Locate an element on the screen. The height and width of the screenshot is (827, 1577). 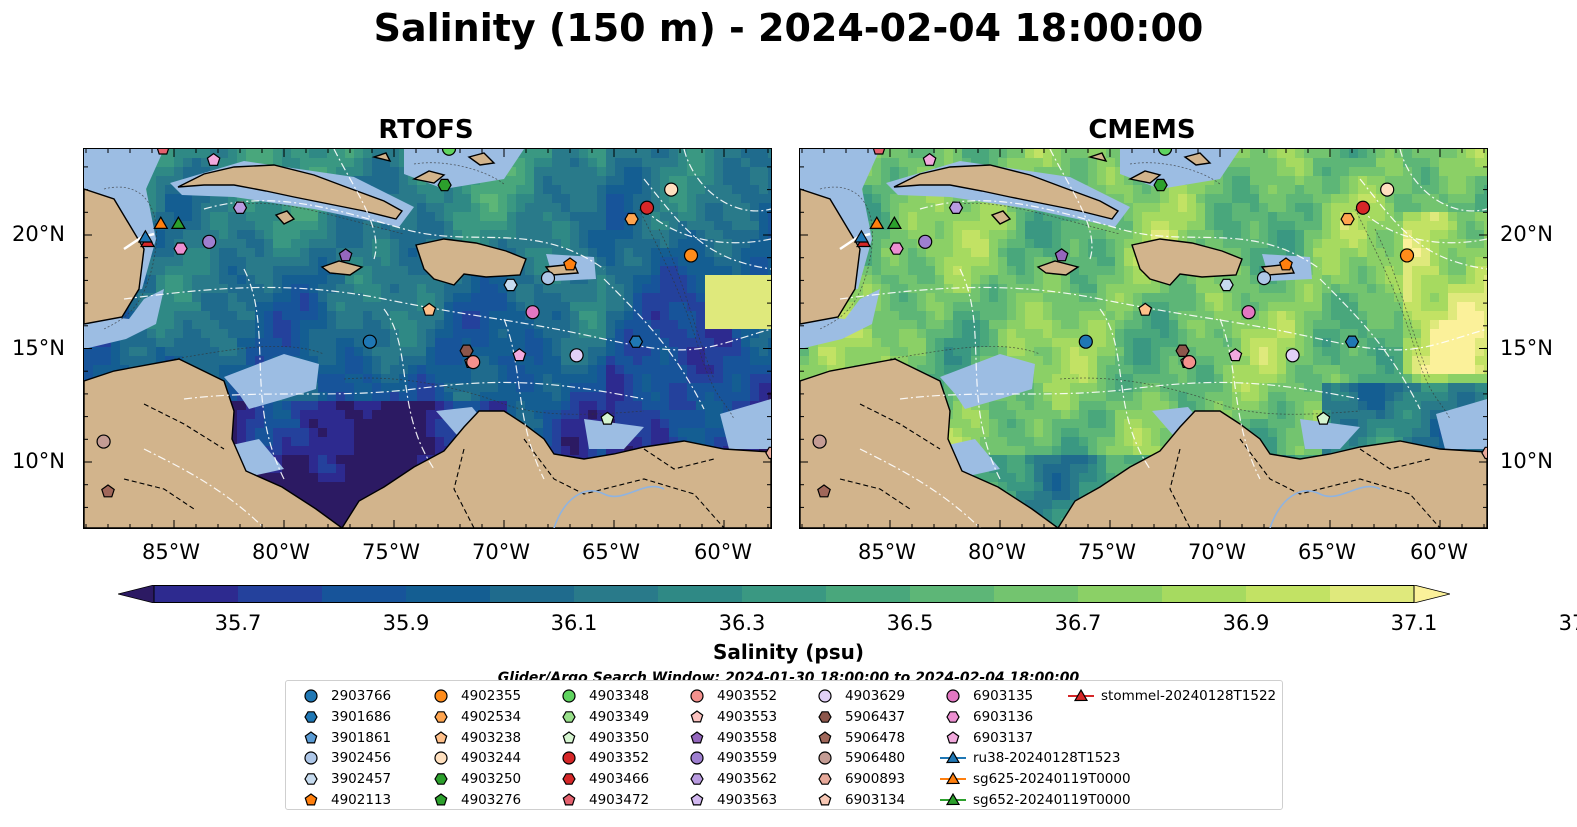
legend-label: ru38-20240128T1523 is located at coordinates (1047, 758).